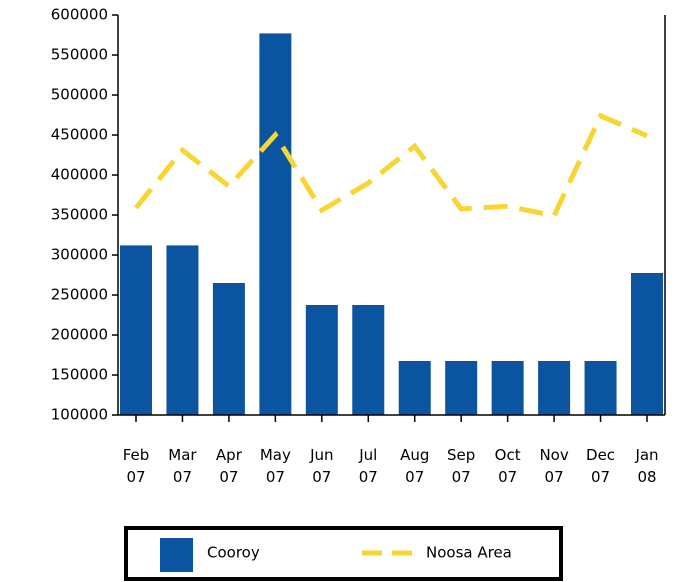  Describe the element at coordinates (79, 335) in the screenshot. I see `y-tick-label: 200000` at that location.